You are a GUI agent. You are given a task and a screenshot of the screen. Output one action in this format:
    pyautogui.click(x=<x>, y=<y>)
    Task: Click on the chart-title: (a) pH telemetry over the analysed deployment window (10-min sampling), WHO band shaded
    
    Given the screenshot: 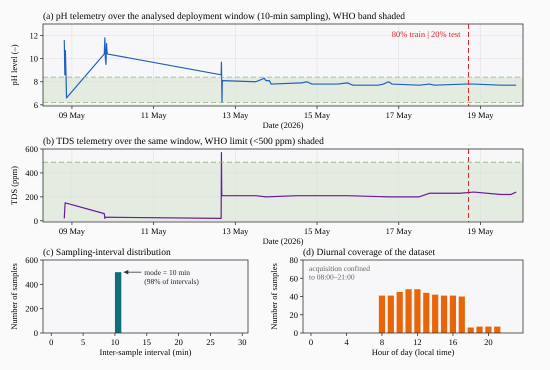 What is the action you would take?
    pyautogui.click(x=224, y=17)
    